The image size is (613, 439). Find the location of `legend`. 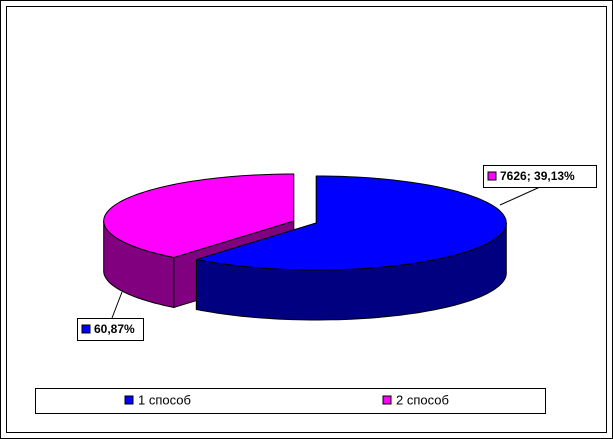

legend is located at coordinates (290, 401).